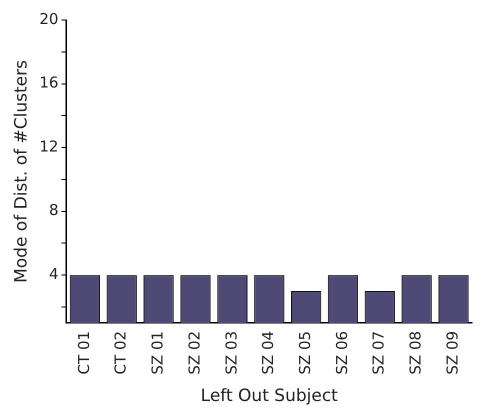  What do you see at coordinates (415, 352) in the screenshot?
I see `x-tick-label: SZ 08` at bounding box center [415, 352].